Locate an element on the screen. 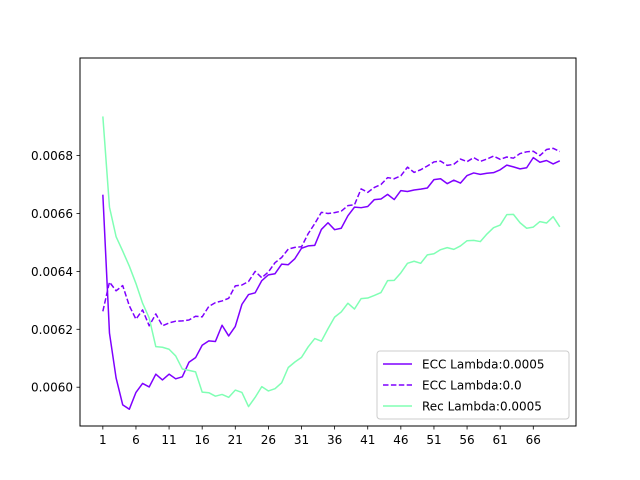 The width and height of the screenshot is (640, 480). y-tick-label: 0.0066 is located at coordinates (52, 214).